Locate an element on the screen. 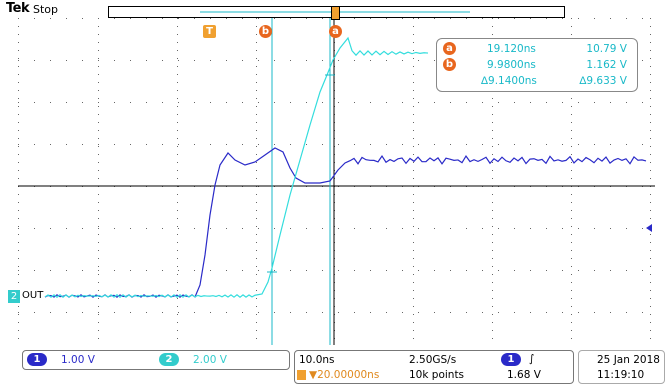 This screenshot has height=384, width=665. cursor-a-time: 19.120ns is located at coordinates (511, 49).